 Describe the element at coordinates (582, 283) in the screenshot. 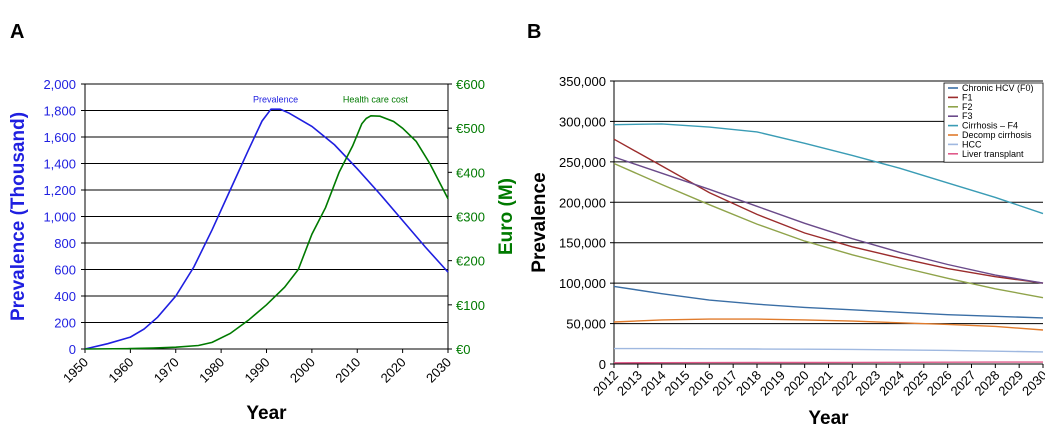

I see `y-tick-label-b: 100,000` at that location.